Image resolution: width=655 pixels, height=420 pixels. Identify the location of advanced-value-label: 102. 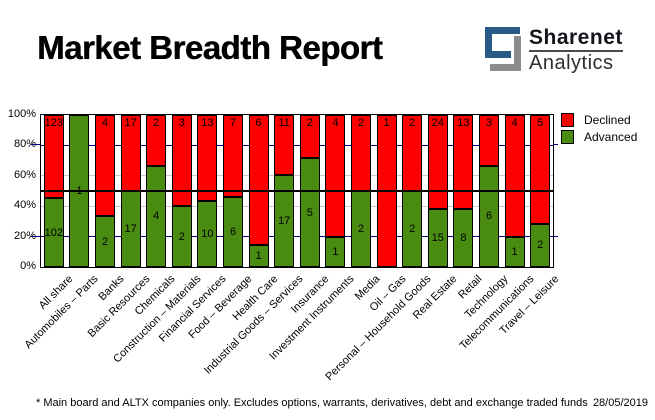
(53, 232).